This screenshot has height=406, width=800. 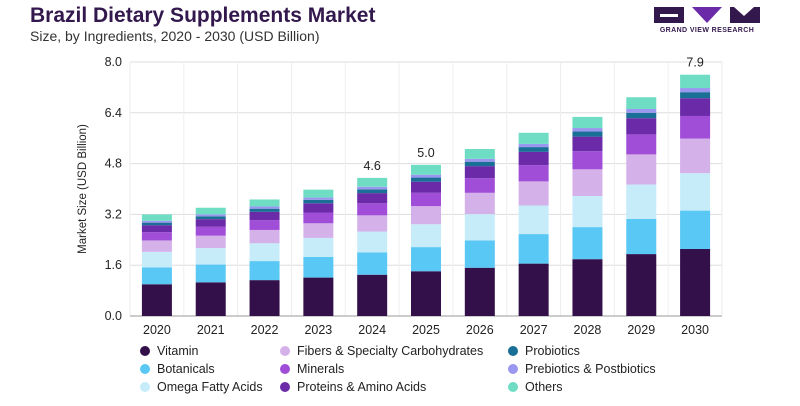 What do you see at coordinates (312, 369) in the screenshot?
I see `legend-item-minerals: Minerals` at bounding box center [312, 369].